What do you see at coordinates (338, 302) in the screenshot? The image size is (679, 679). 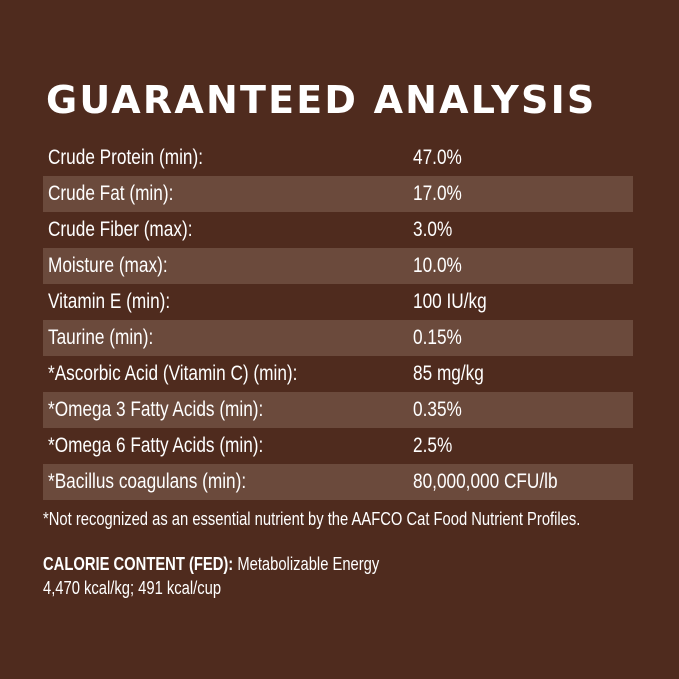 I see `table-row: Vitamin E (min): 100 IU/kg` at bounding box center [338, 302].